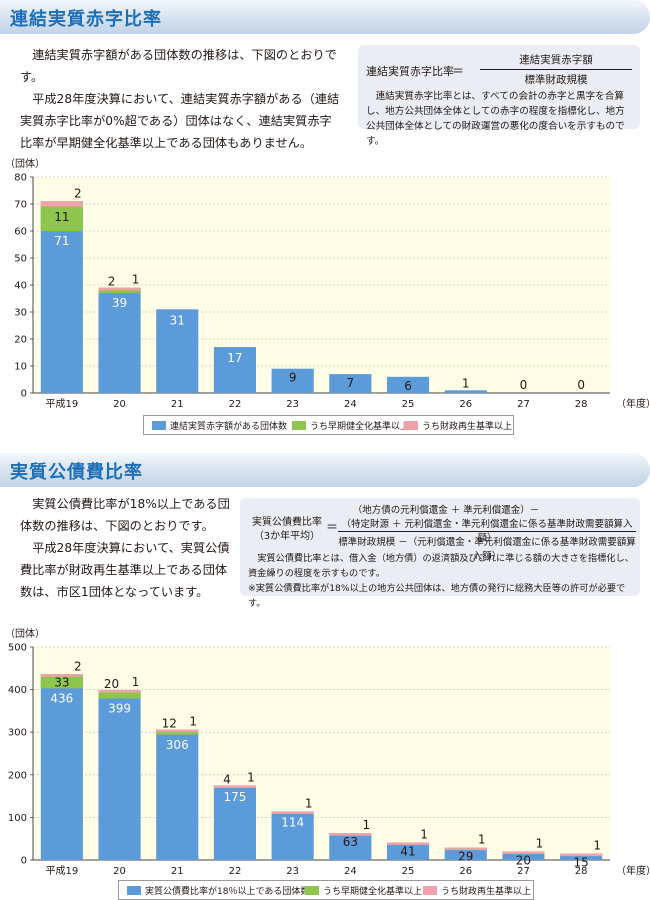 The width and height of the screenshot is (650, 900). I want to click on data-label-total: 71, so click(61, 241).